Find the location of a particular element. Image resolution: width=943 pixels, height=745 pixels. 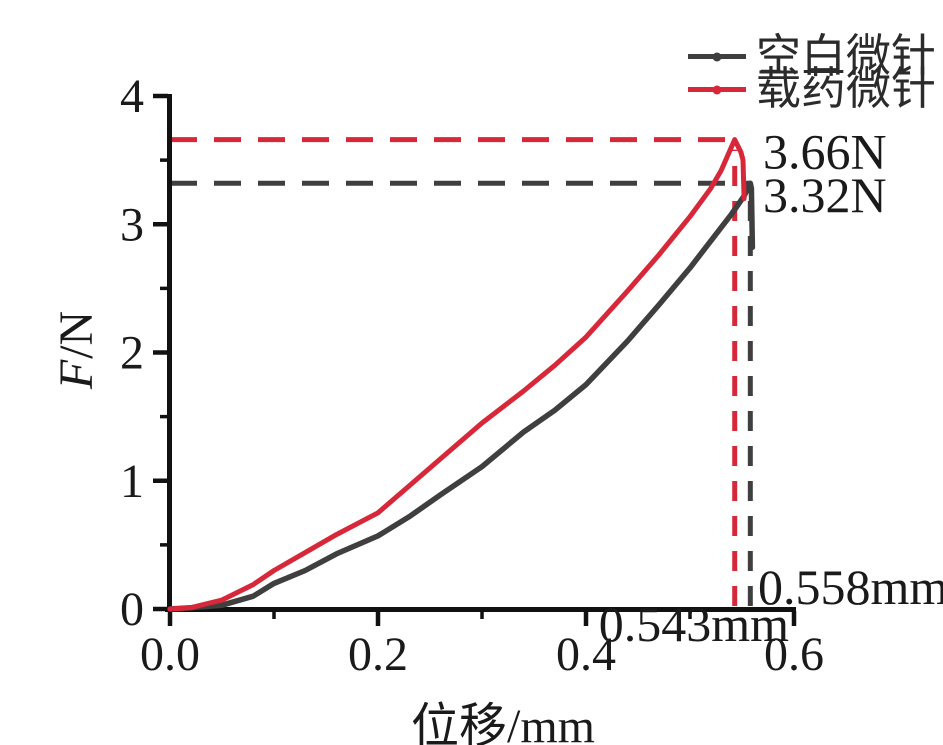

x-axis-title: 位移/mm is located at coordinates (502, 722).